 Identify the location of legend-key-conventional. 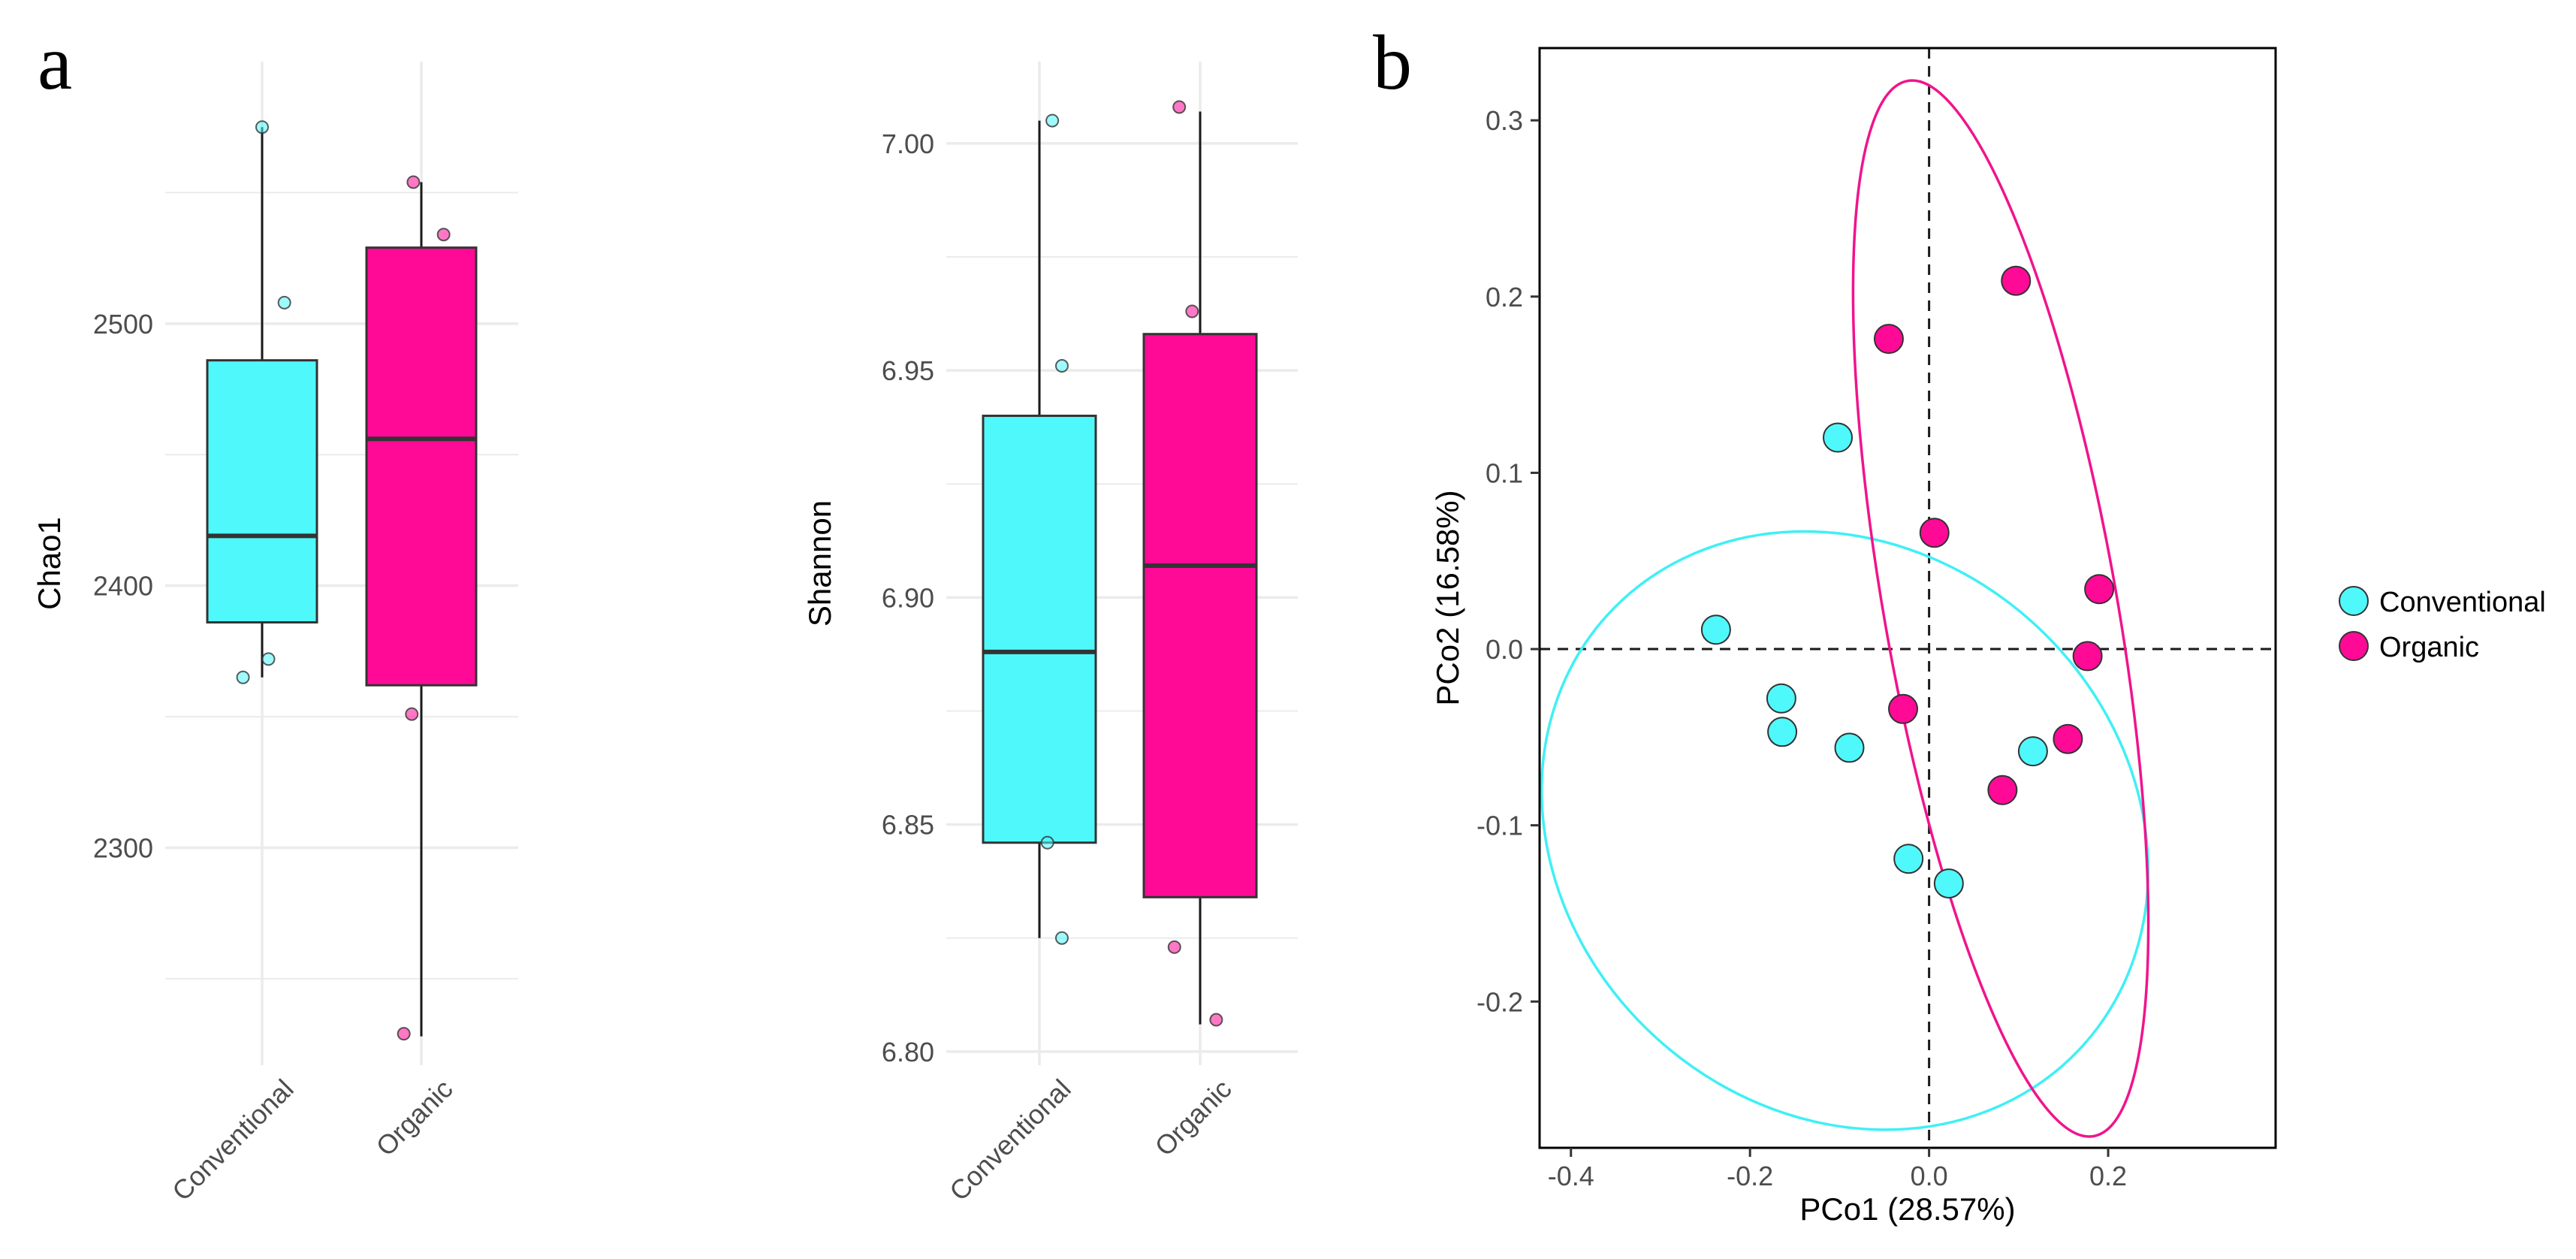
(2354, 601).